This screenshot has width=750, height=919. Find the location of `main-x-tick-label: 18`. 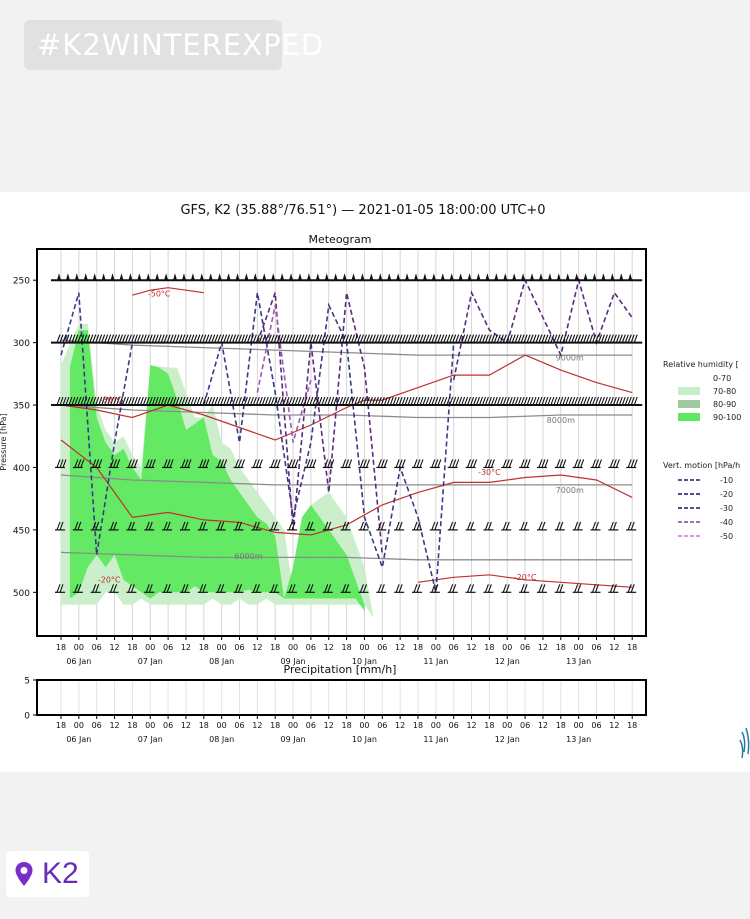

main-x-tick-label: 18 is located at coordinates (204, 647).